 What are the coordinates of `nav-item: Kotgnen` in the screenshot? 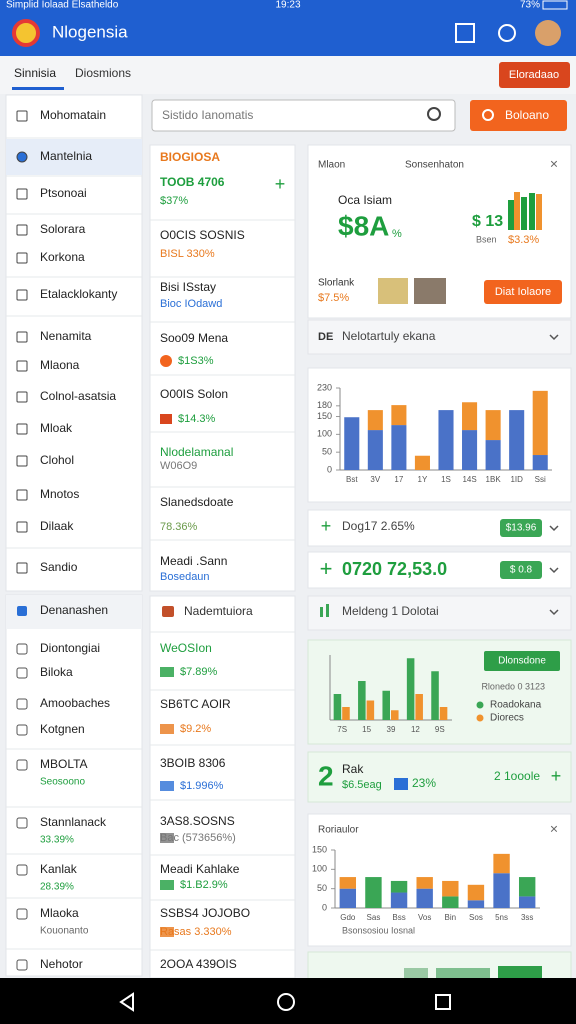 It's located at (62, 729).